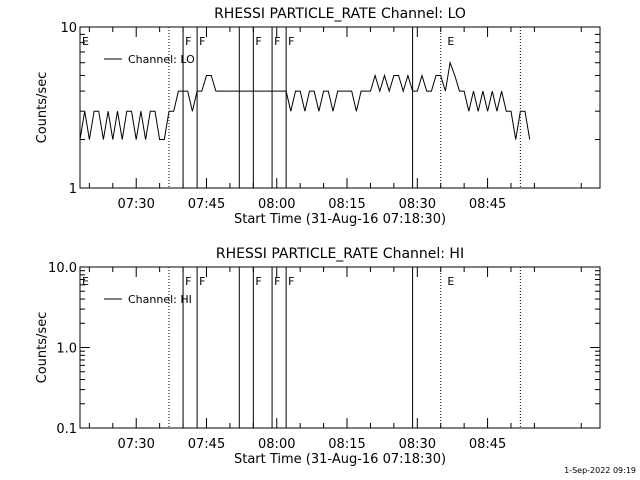 The width and height of the screenshot is (640, 480). What do you see at coordinates (62, 268) in the screenshot?
I see `y-tick-label: 10.0` at bounding box center [62, 268].